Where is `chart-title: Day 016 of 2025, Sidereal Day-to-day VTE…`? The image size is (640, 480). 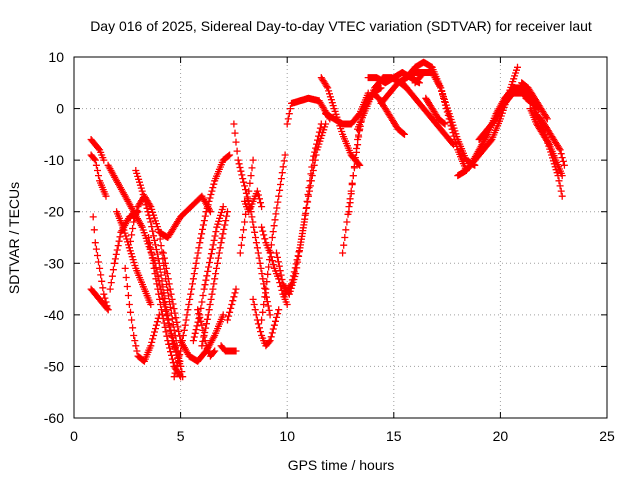
chart-title: Day 016 of 2025, Sidereal Day-to-day VTE… is located at coordinates (341, 26).